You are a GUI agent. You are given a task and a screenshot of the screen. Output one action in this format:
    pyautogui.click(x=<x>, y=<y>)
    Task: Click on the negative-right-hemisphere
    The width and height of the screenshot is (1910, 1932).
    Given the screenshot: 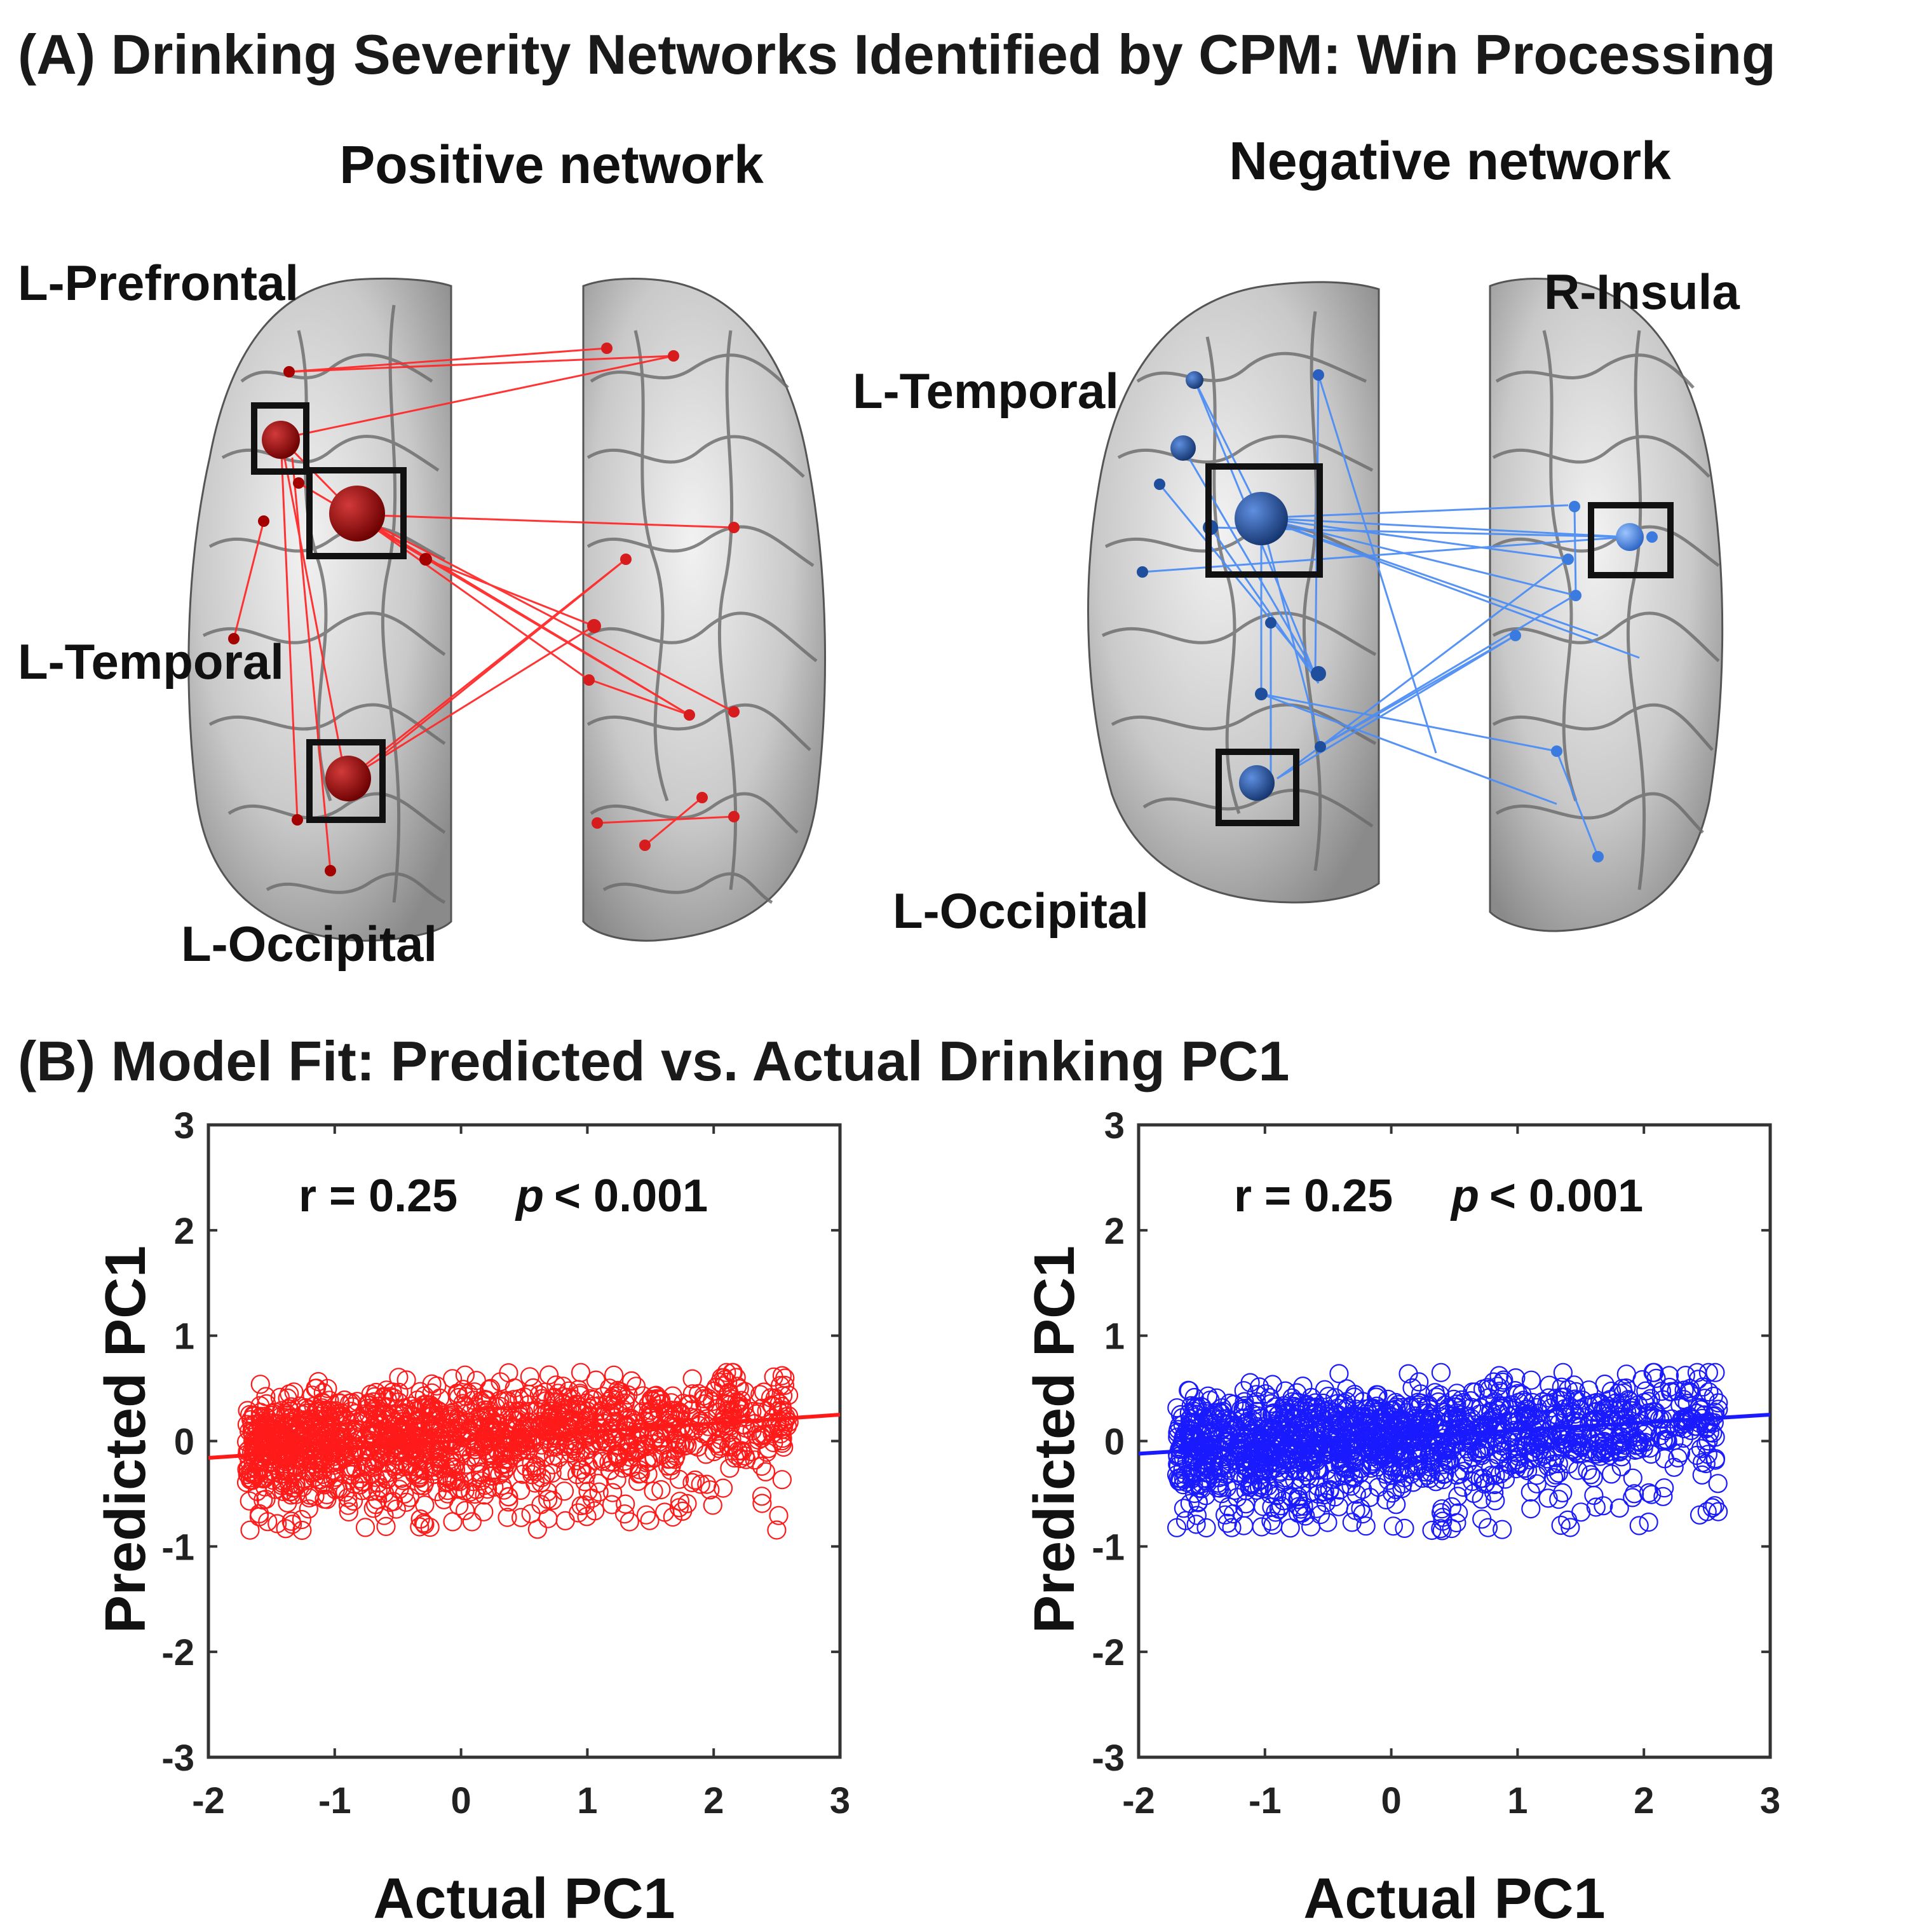 What is the action you would take?
    pyautogui.click(x=1606, y=604)
    